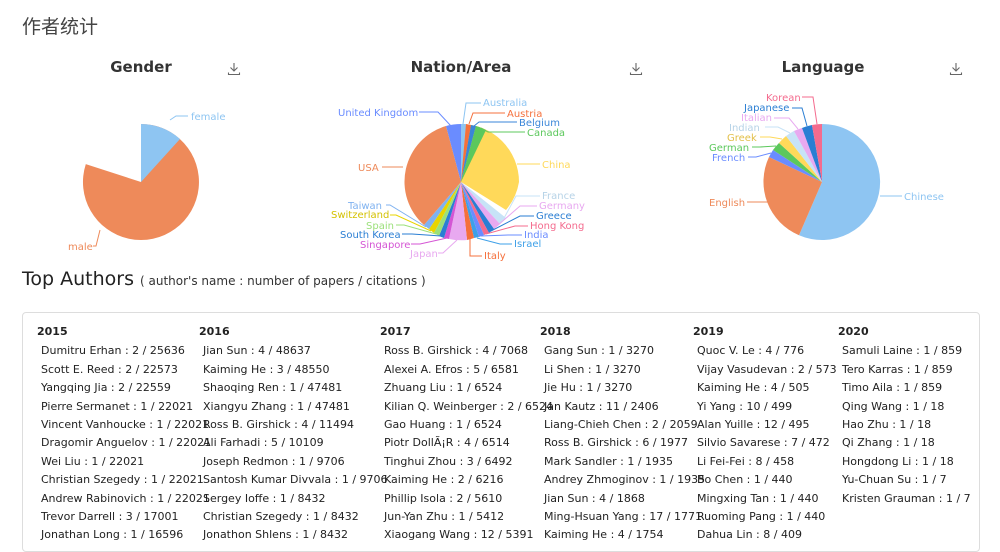 This screenshot has width=1000, height=552. What do you see at coordinates (140, 182) in the screenshot?
I see `gender-slice-male` at bounding box center [140, 182].